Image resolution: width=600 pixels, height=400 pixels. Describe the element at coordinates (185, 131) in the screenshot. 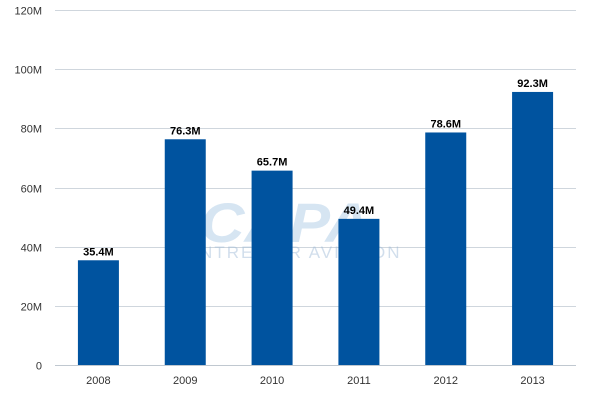

I see `data-label: 76.3M` at that location.